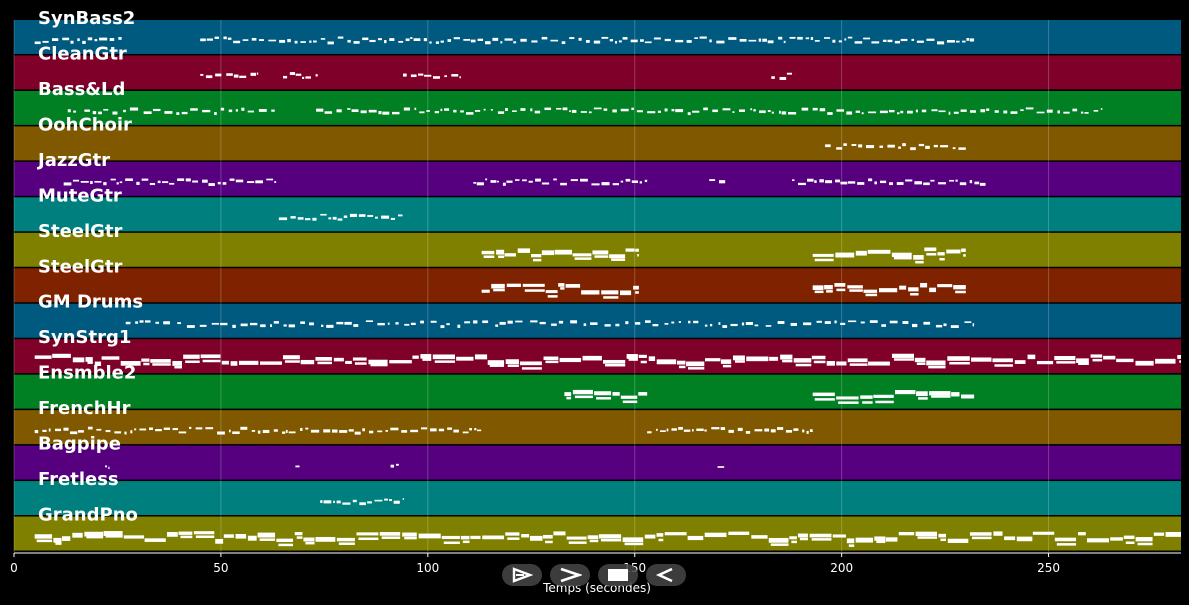  I want to click on play-button, so click(522, 575).